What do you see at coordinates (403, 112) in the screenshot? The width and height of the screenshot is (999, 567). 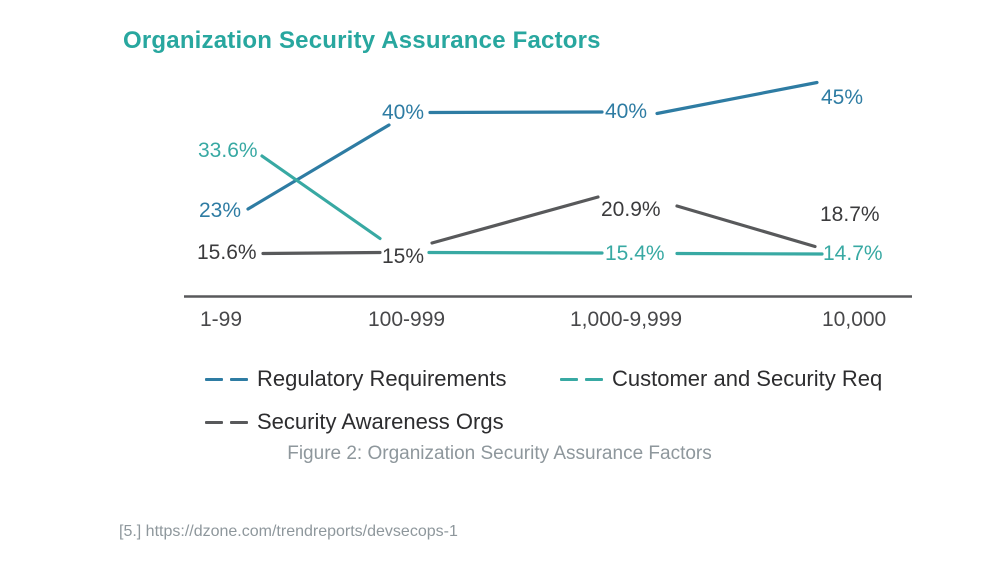 I see `data-label-regulatory-100-999: 40%` at bounding box center [403, 112].